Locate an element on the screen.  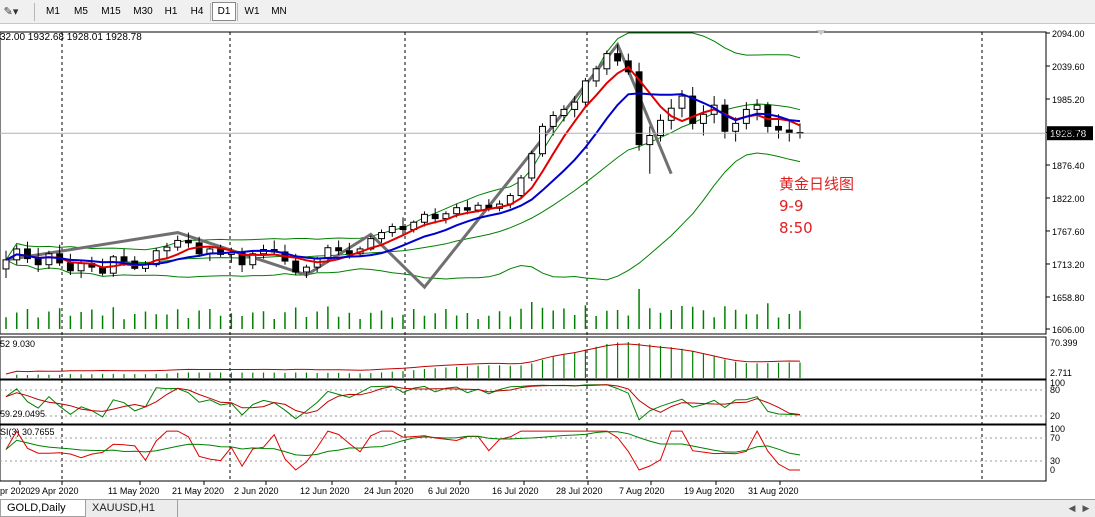
timeframe-h1-button: H1 is located at coordinates (171, 11).